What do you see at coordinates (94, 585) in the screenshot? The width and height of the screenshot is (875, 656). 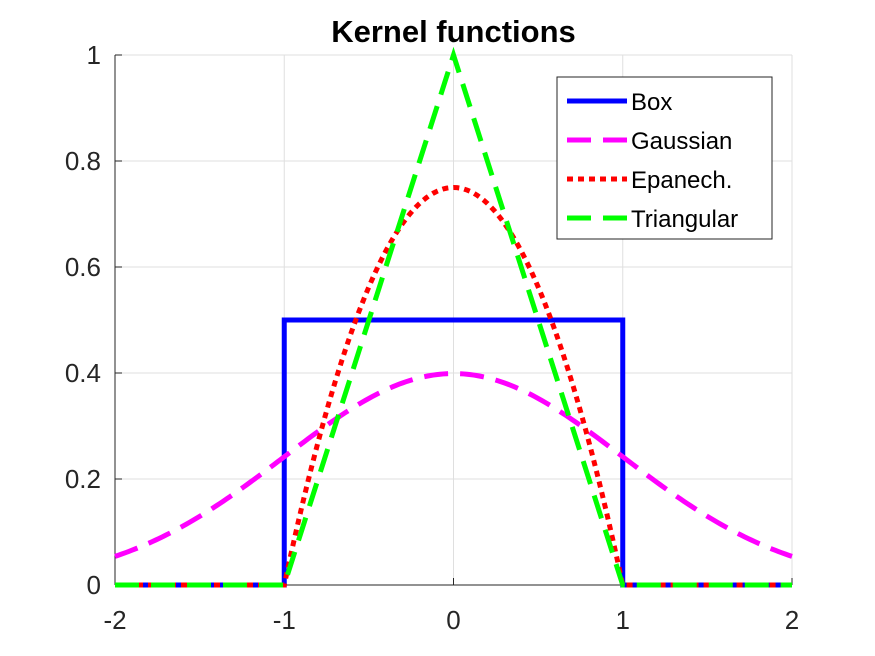 I see `y-tick-label: 0` at bounding box center [94, 585].